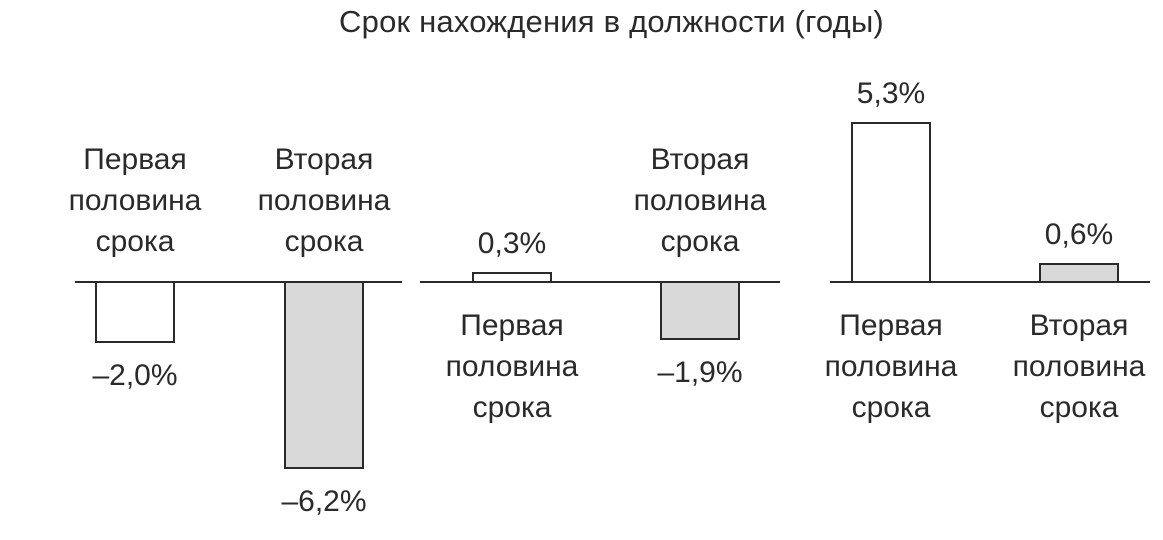 The width and height of the screenshot is (1163, 540). I want to click on value-label: 5,3%, so click(891, 93).